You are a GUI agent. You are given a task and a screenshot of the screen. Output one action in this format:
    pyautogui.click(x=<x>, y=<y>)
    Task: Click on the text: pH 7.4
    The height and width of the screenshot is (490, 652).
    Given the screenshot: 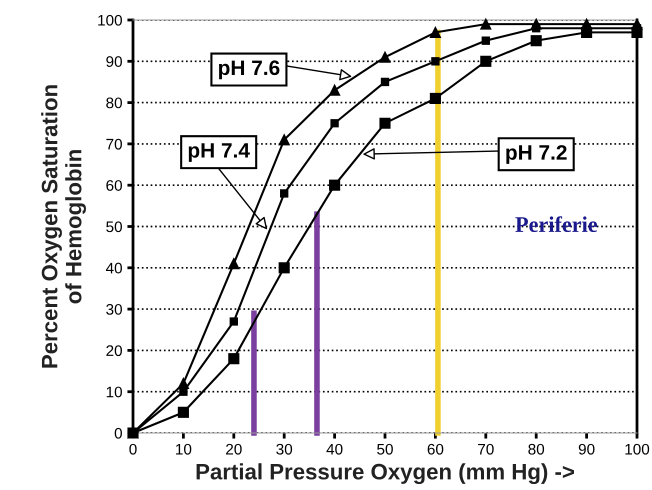 What is the action you would take?
    pyautogui.click(x=219, y=152)
    